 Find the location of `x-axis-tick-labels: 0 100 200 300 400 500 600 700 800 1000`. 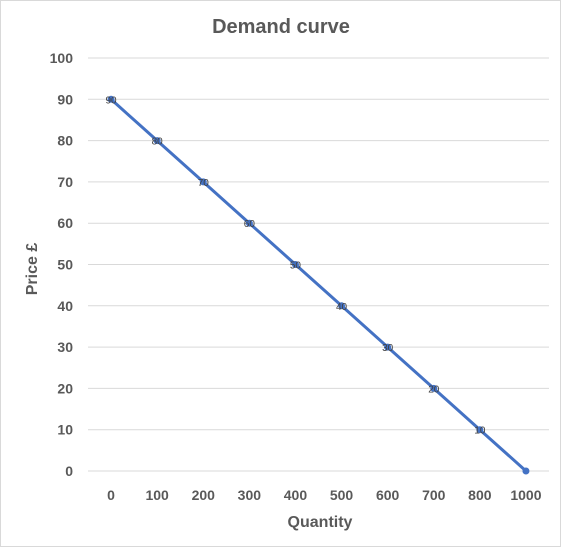

x-axis-tick-labels: 0 100 200 300 400 500 600 700 800 1000 is located at coordinates (324, 495).